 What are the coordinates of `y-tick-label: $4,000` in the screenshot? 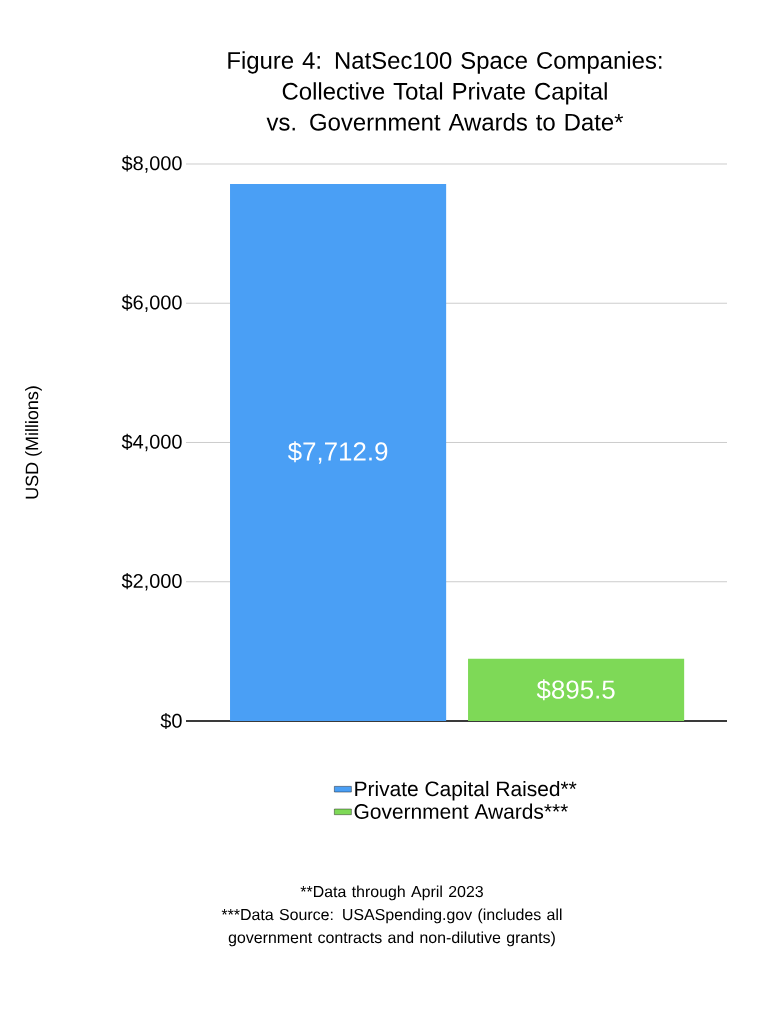 It's located at (151, 442).